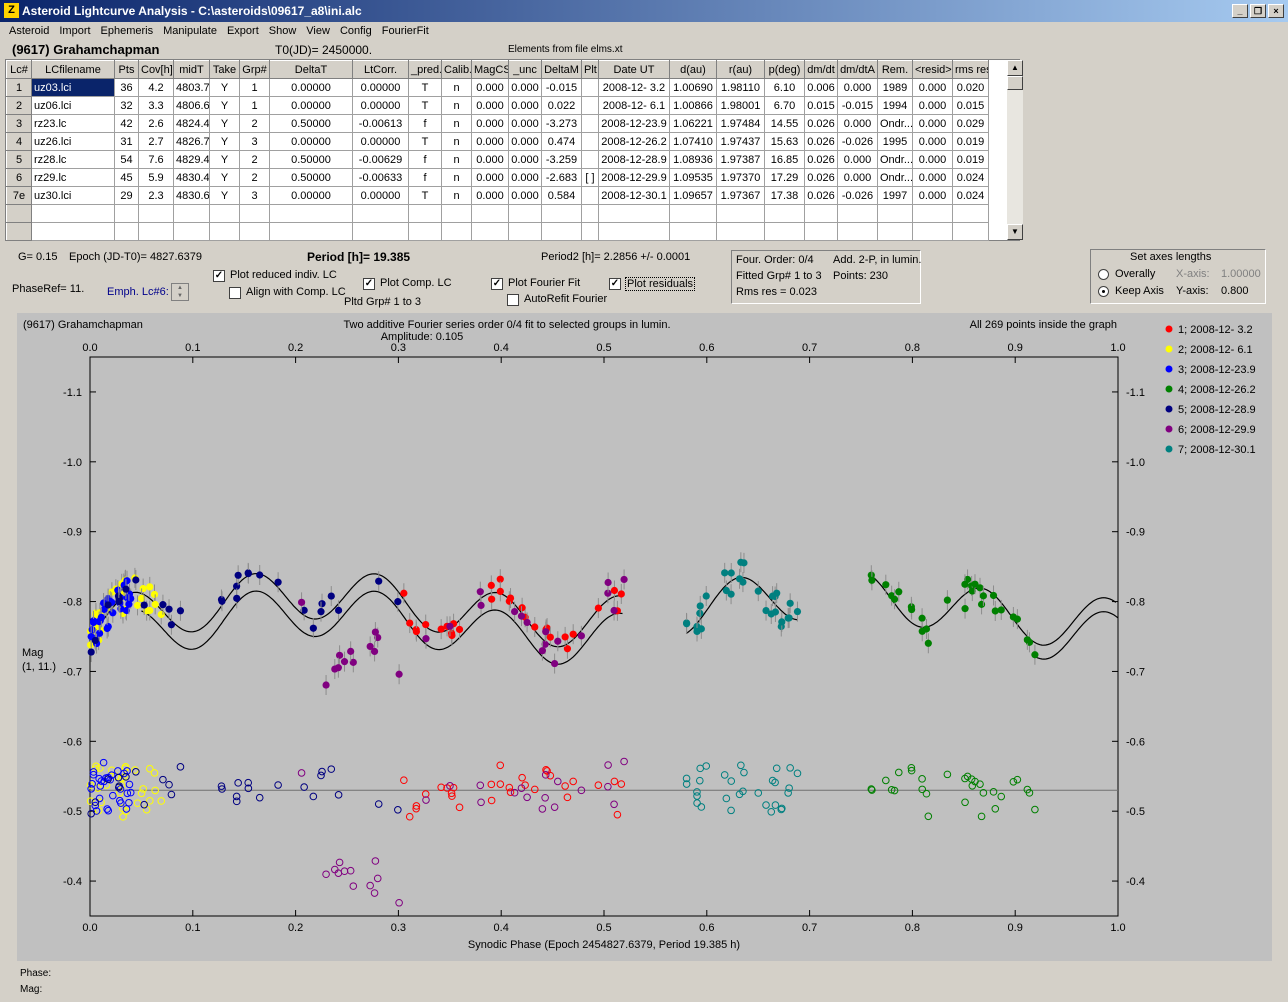 Image resolution: width=1288 pixels, height=1002 pixels. Describe the element at coordinates (254, 141) in the screenshot. I see `table-cell: 3` at that location.